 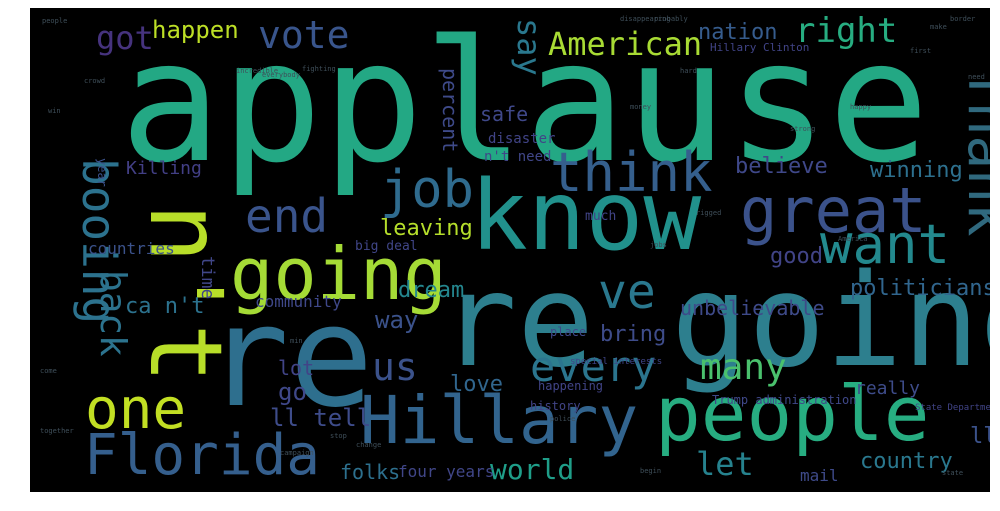 I want to click on word-history: history, so click(x=555, y=406).